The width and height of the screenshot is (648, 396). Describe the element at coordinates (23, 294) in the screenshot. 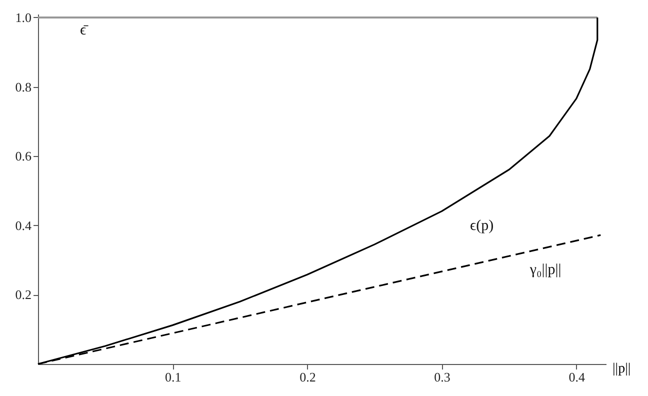

I see `y-tick-label: 0.2` at that location.